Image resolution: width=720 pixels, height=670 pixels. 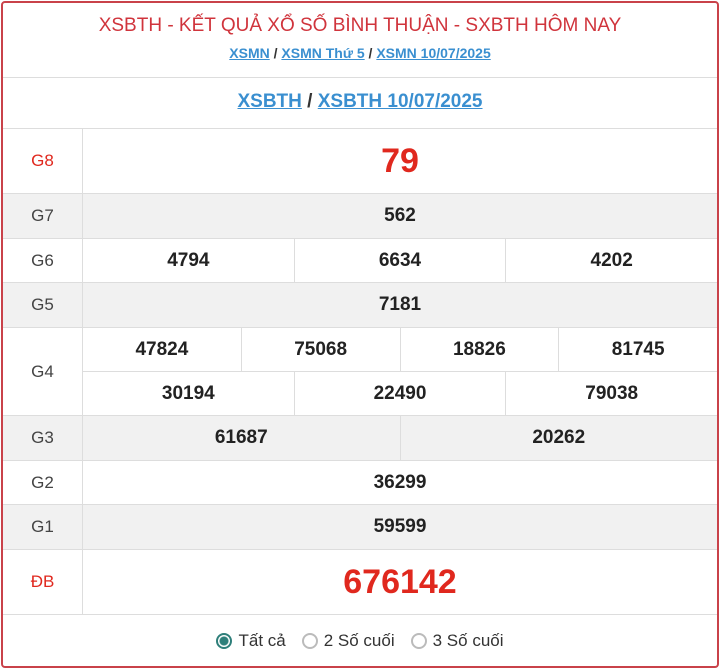 What do you see at coordinates (162, 349) in the screenshot?
I see `prize-number: 47824` at bounding box center [162, 349].